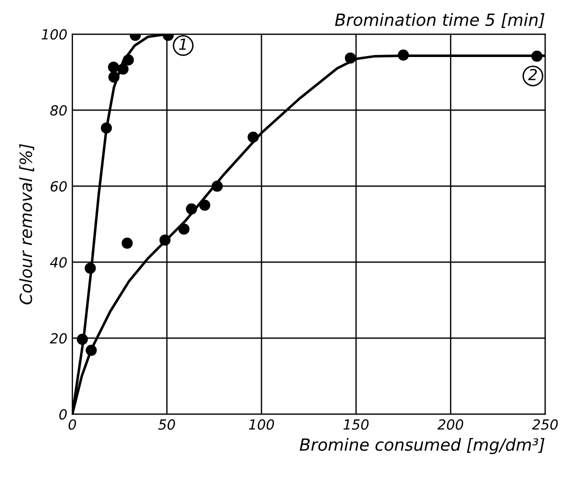  What do you see at coordinates (422, 446) in the screenshot?
I see `x-axis-title: Bromine consumed [mg/dm³]` at bounding box center [422, 446].